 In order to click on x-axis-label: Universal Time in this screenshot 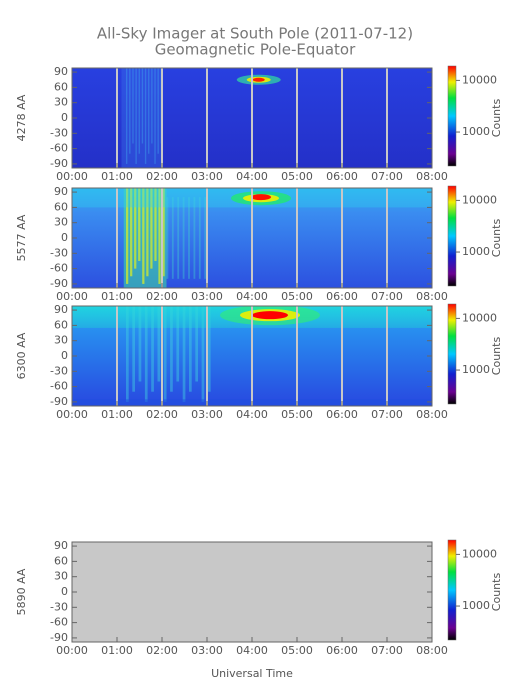, I will do `click(252, 673)`.